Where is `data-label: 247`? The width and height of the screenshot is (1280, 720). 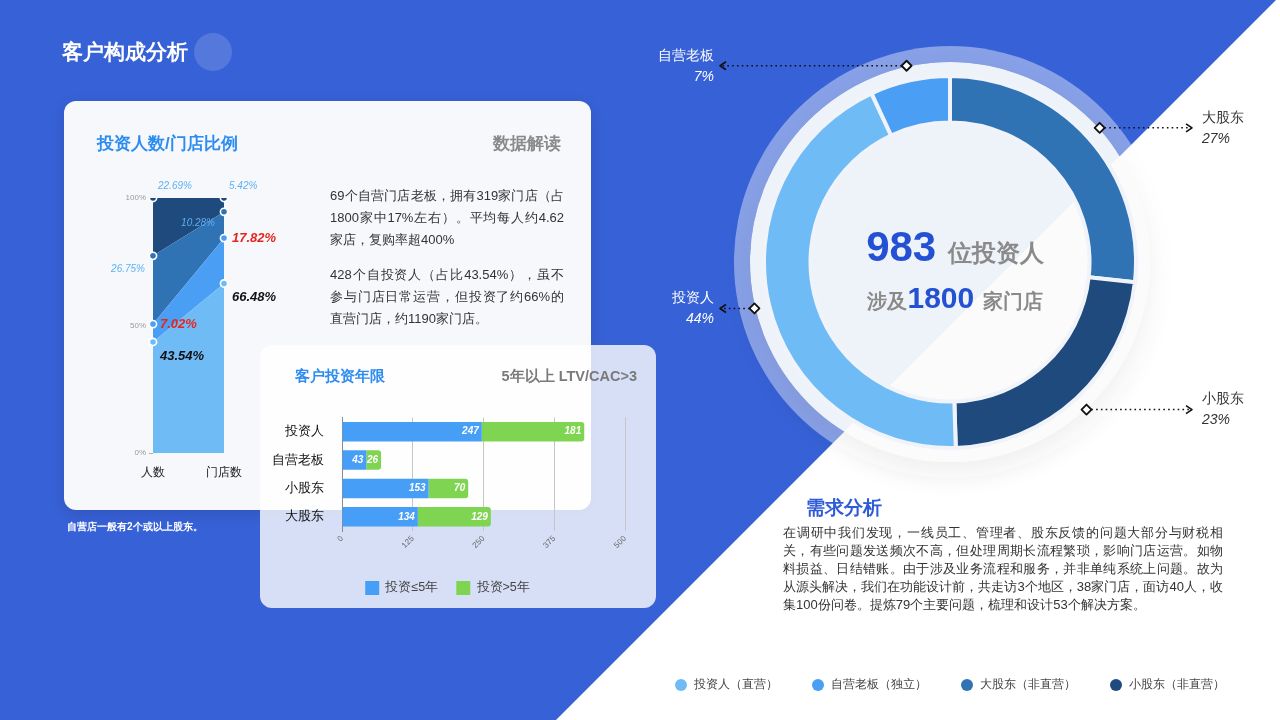
data-label: 247 is located at coordinates (470, 431).